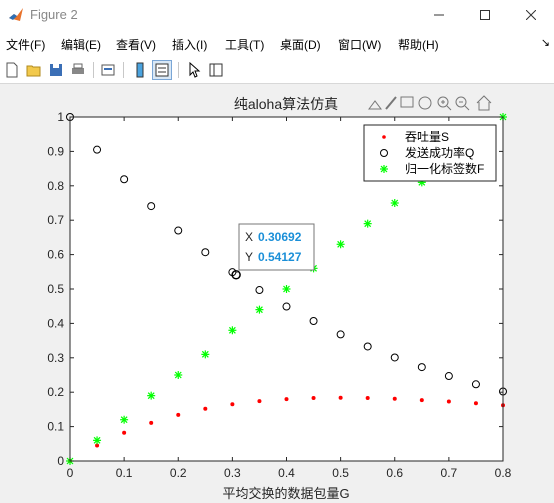  Describe the element at coordinates (55, 392) in the screenshot. I see `y-tick-label: 0.2` at that location.